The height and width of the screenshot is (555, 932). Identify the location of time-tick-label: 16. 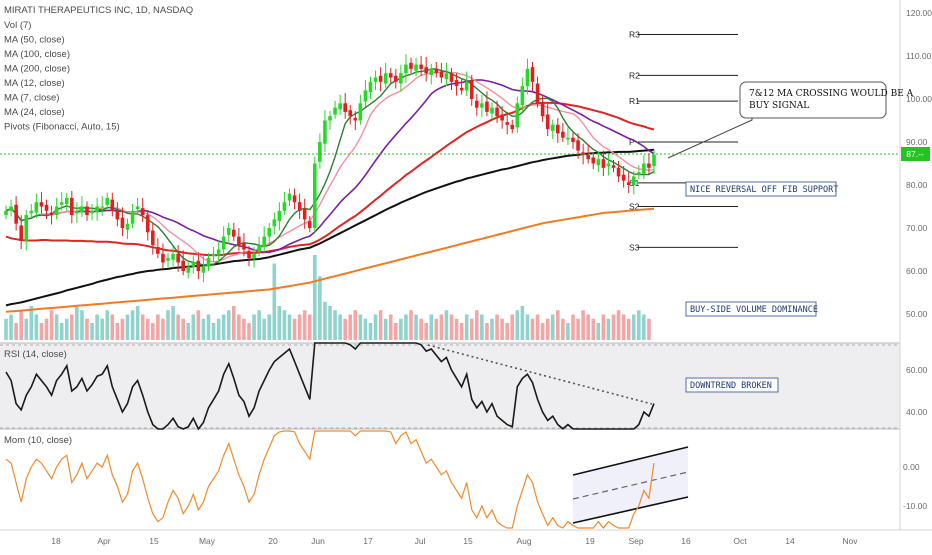
(686, 541).